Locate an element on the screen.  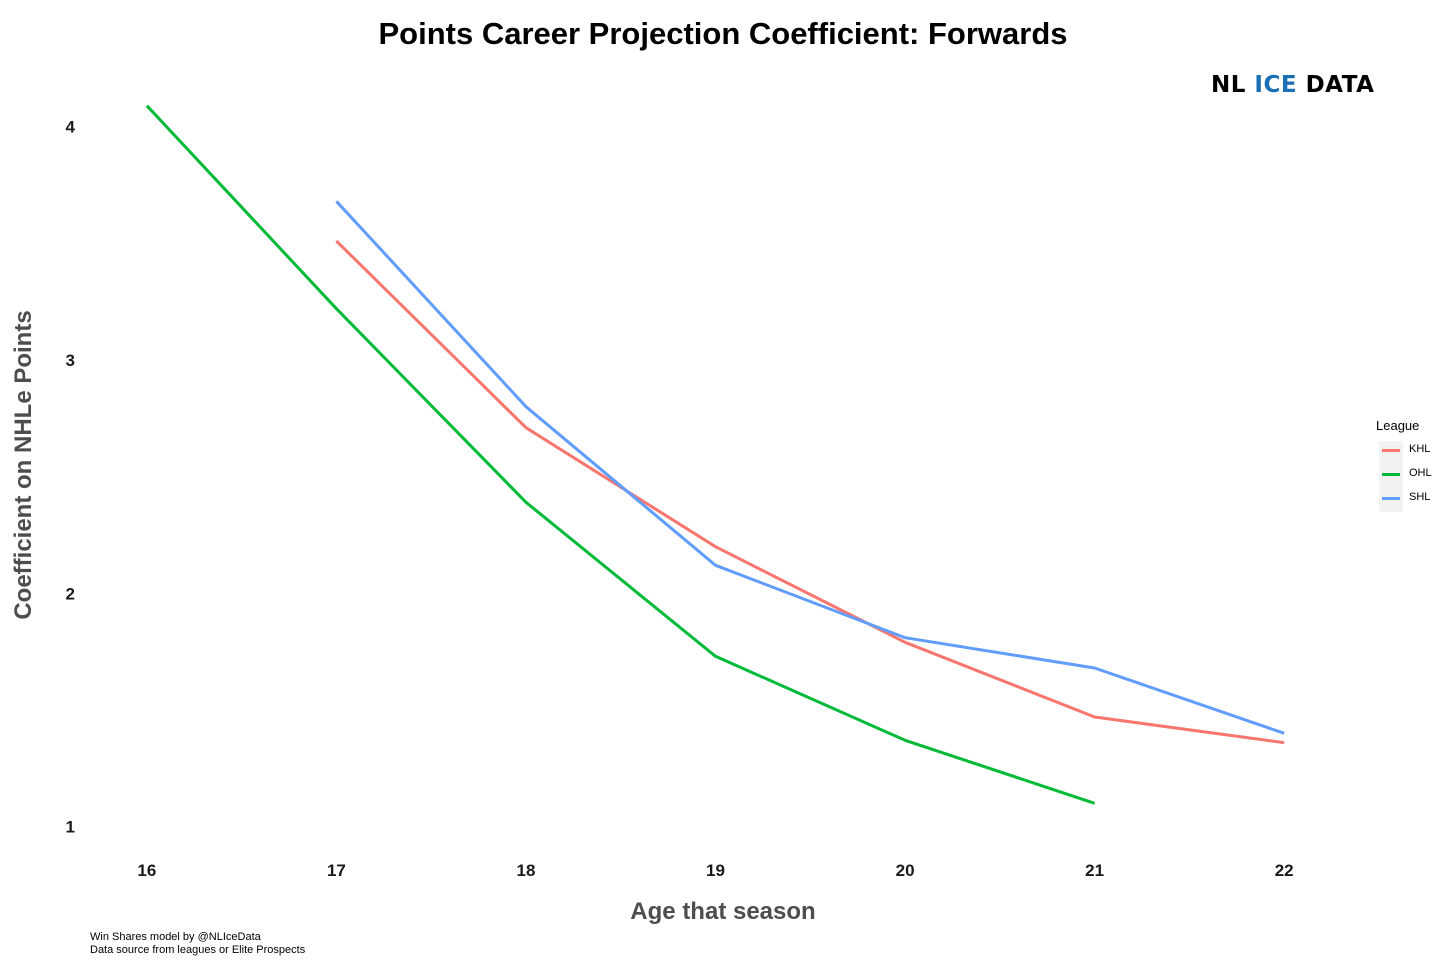
x-tick-label-16: 16 is located at coordinates (146, 870).